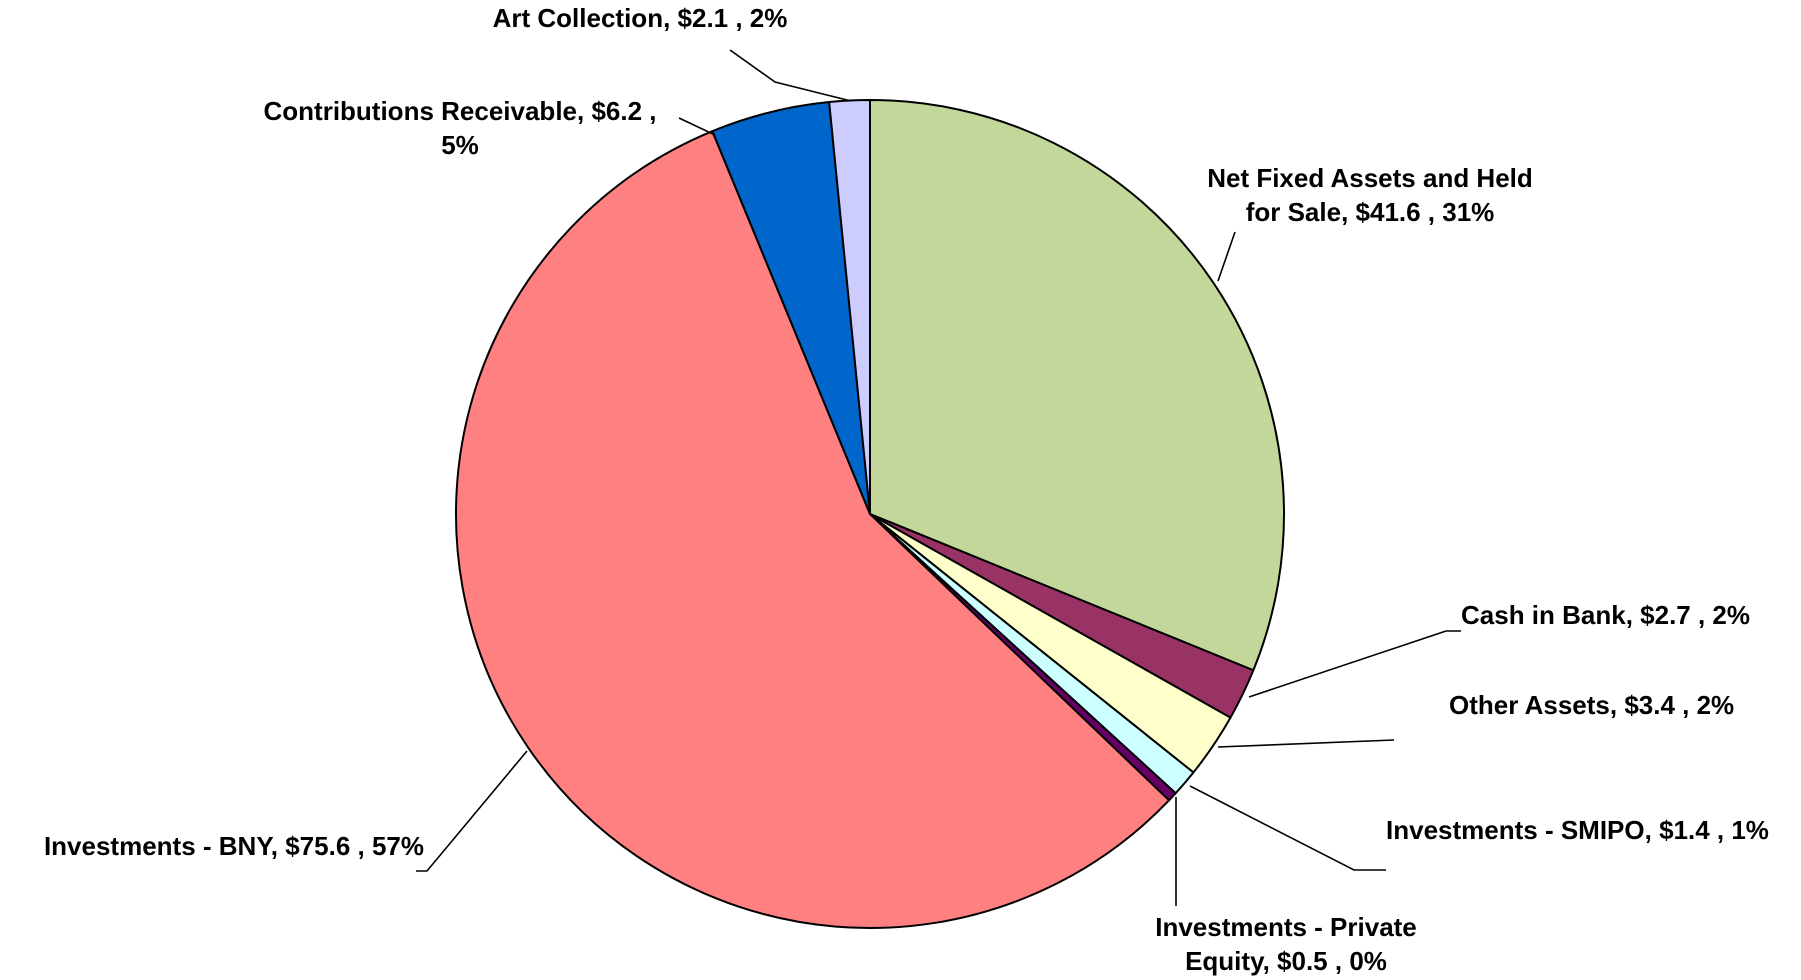  I want to click on data-label-line: Art Collection, $2.1 , 2%, so click(640, 18).